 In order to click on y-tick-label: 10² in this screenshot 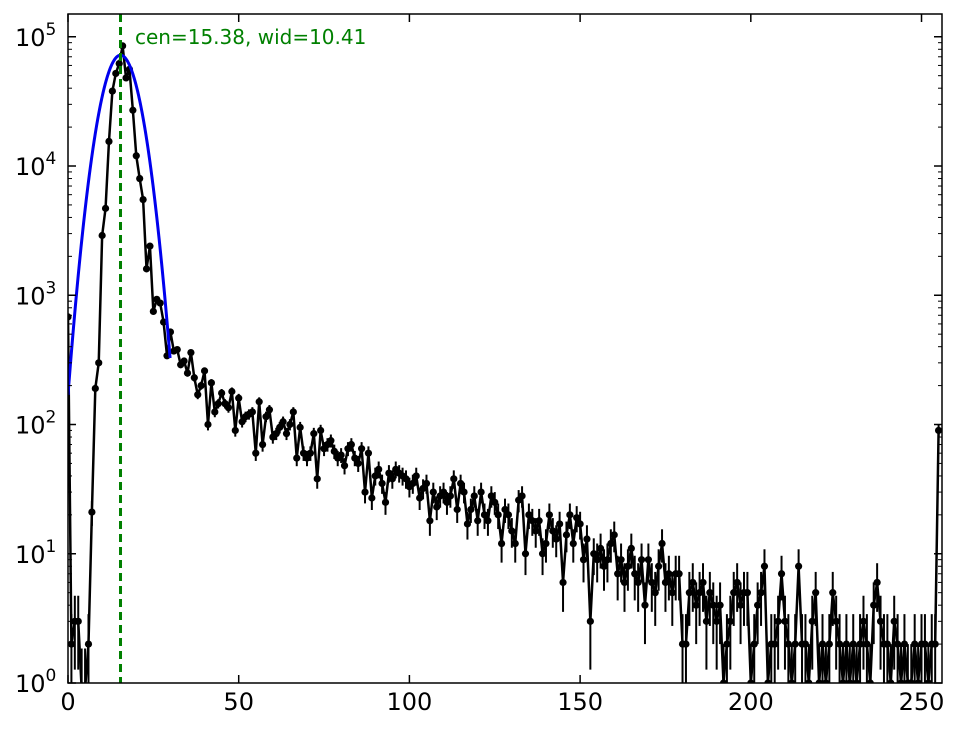, I will do `click(35, 424)`.